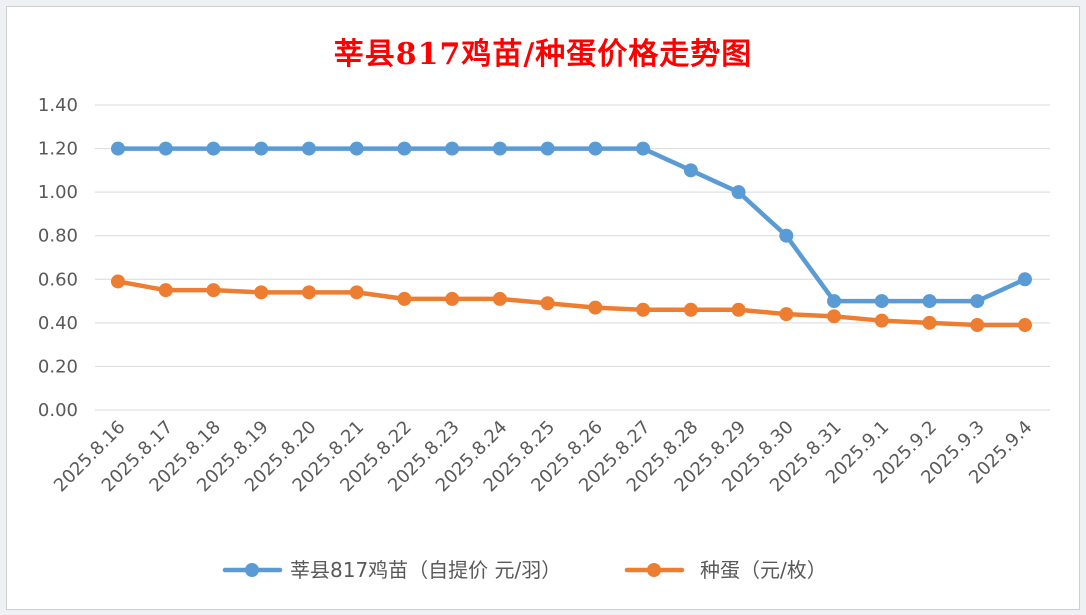 The height and width of the screenshot is (615, 1086). I want to click on y-tick-label: 1.40, so click(58, 105).